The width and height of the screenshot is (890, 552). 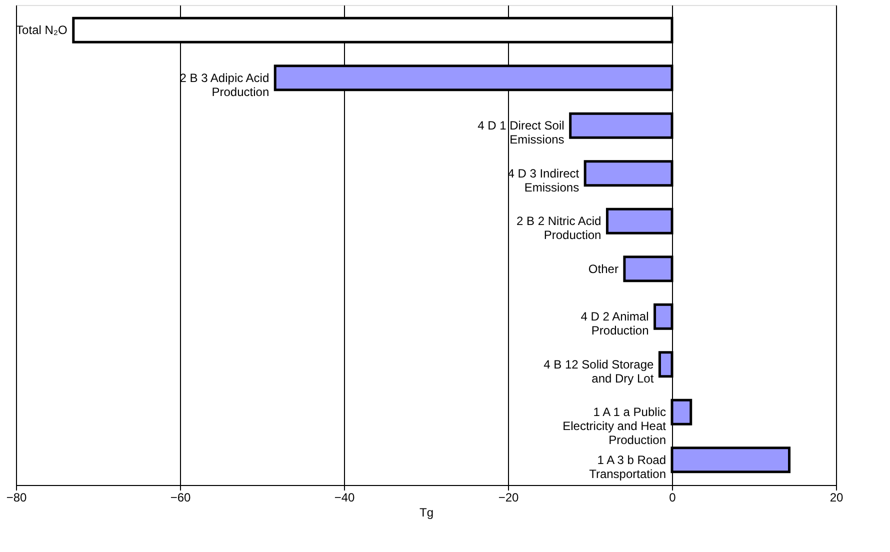 What do you see at coordinates (614, 324) in the screenshot?
I see `y-tick-label: 4 D 2 Animal Production` at bounding box center [614, 324].